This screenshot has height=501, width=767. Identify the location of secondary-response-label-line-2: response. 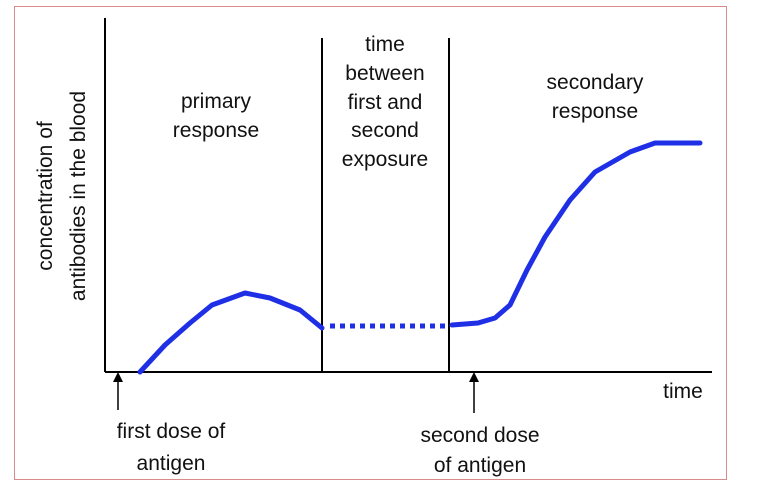
(595, 111).